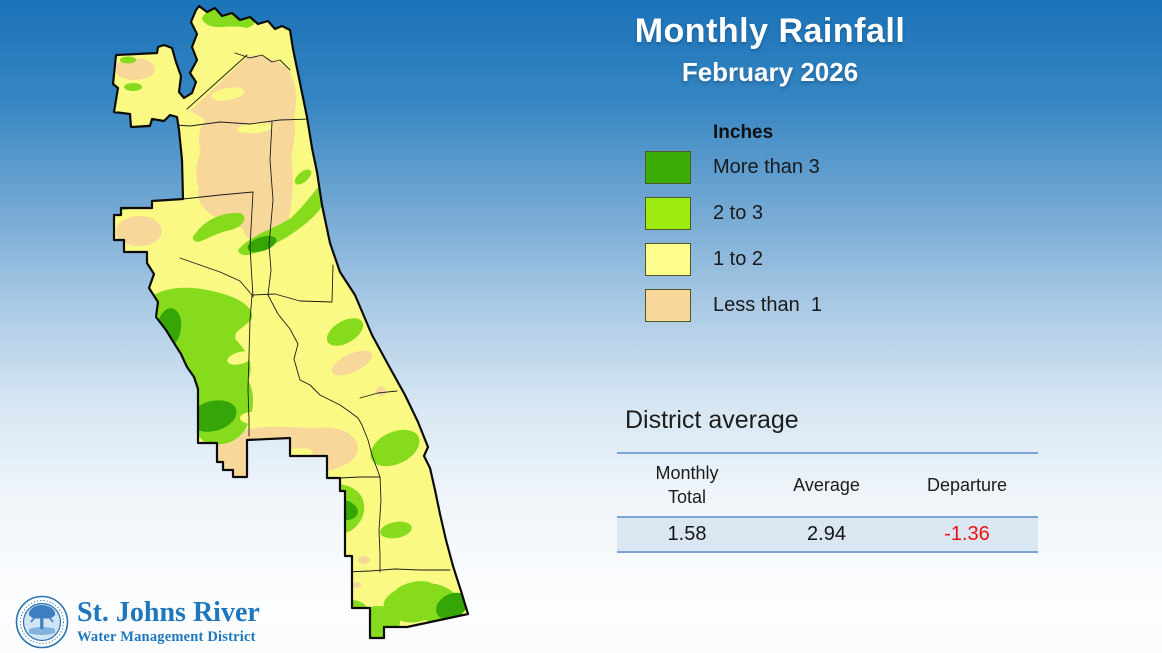  What do you see at coordinates (262, 271) in the screenshot?
I see `rainfall-yellow-wisps` at bounding box center [262, 271].